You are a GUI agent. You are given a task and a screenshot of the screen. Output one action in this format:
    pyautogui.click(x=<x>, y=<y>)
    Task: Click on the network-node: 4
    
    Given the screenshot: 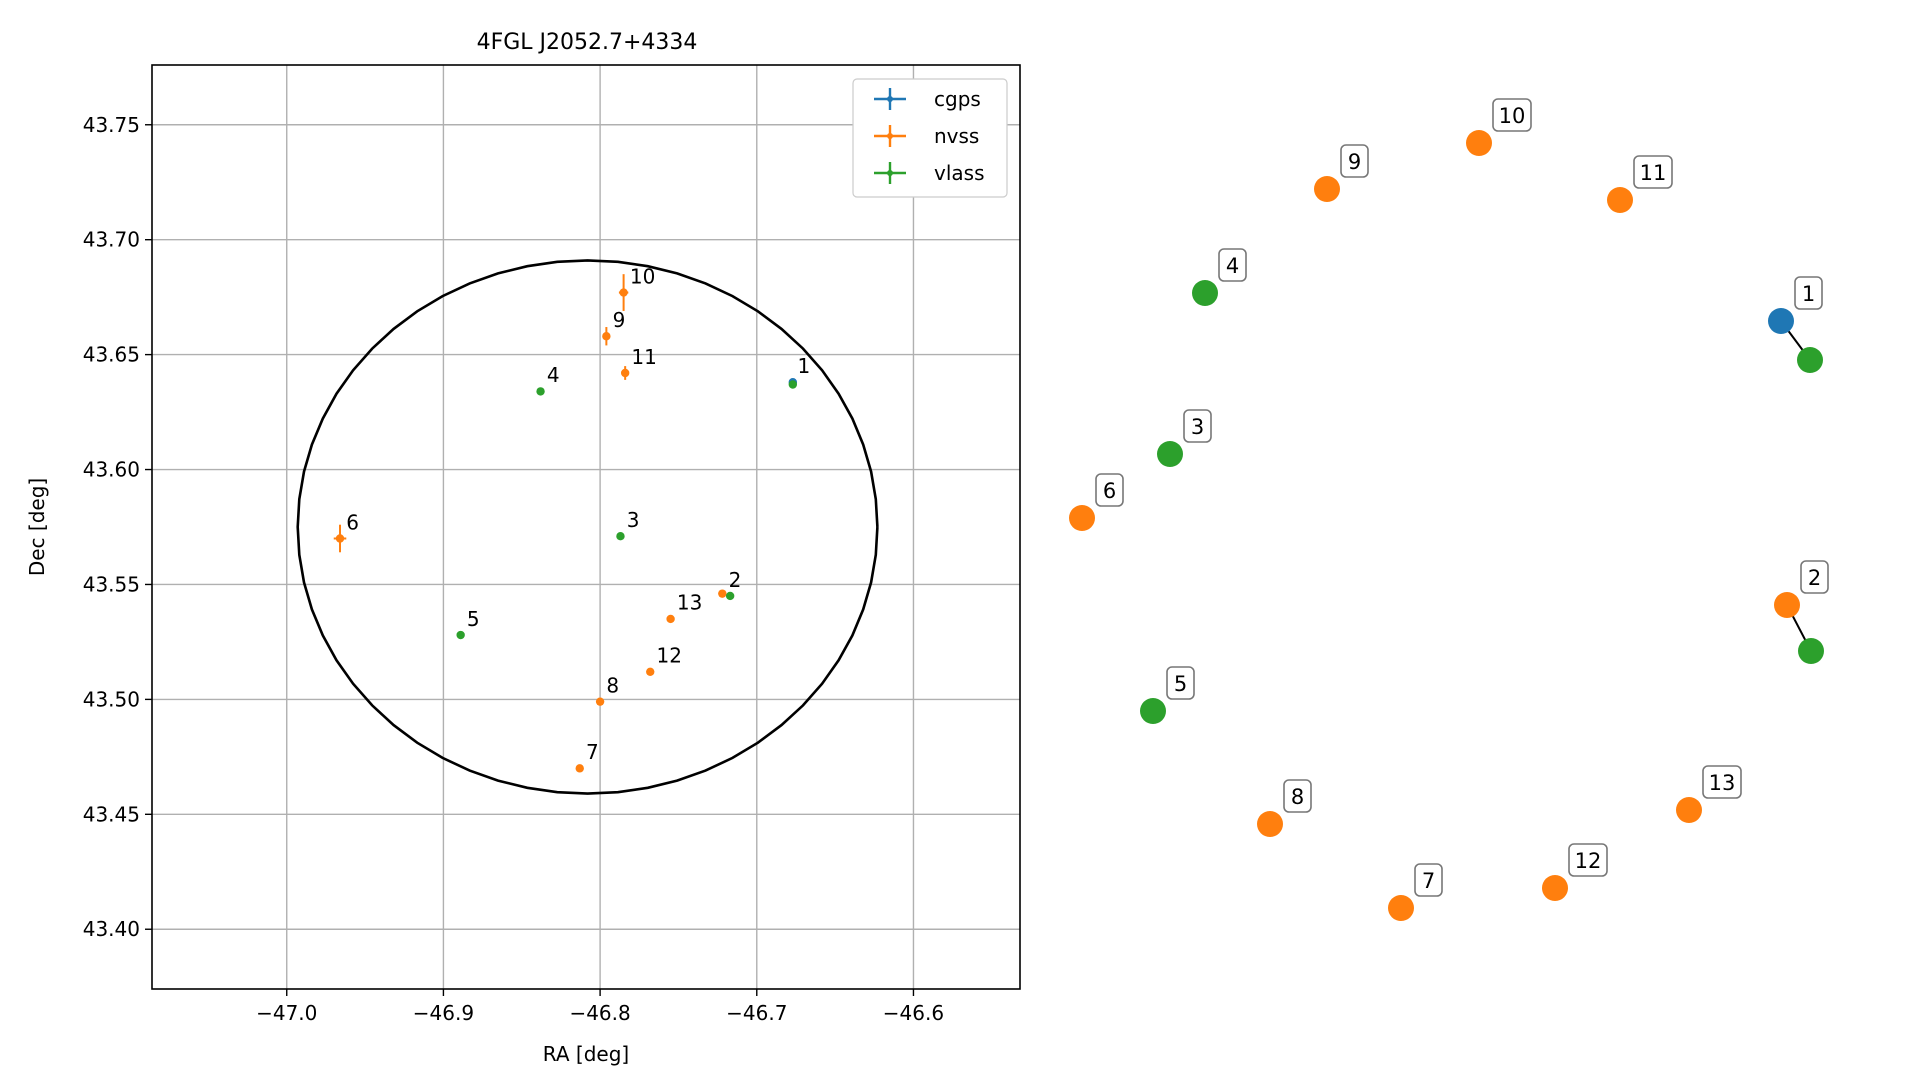 What is the action you would take?
    pyautogui.click(x=1219, y=277)
    